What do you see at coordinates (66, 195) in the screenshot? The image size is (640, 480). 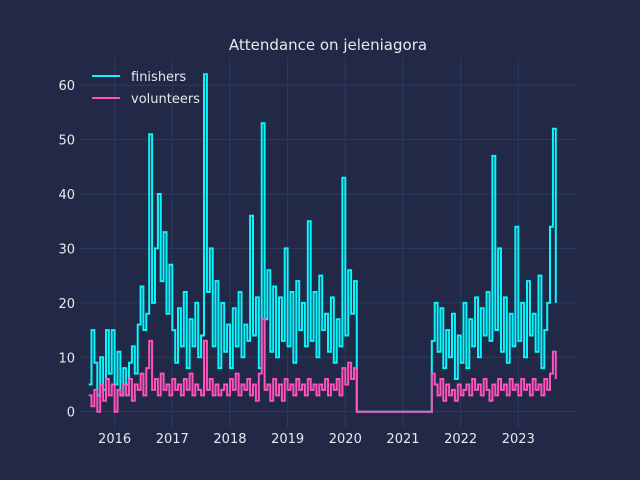 I see `y-tick-label: 40` at bounding box center [66, 195].